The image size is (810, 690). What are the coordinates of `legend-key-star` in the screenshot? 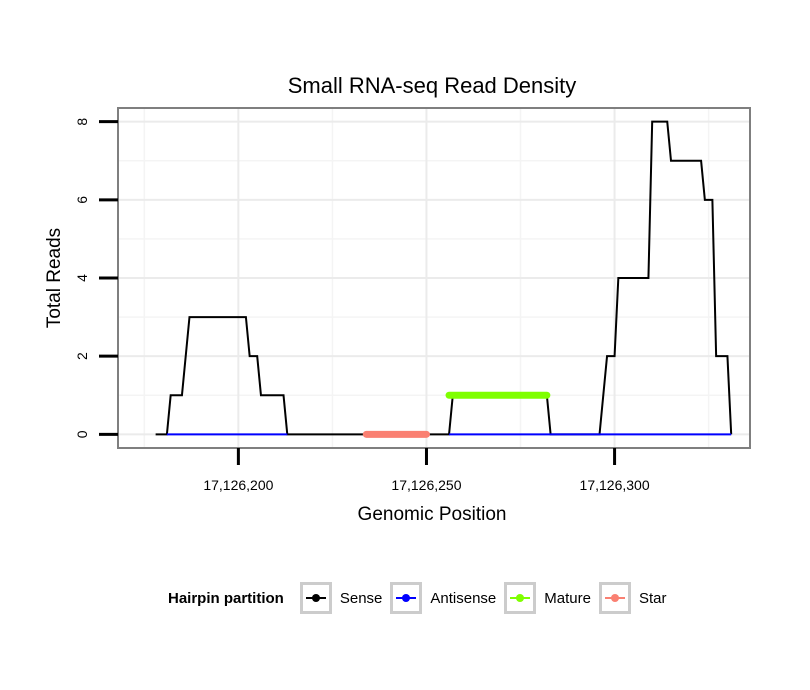 It's located at (614, 598).